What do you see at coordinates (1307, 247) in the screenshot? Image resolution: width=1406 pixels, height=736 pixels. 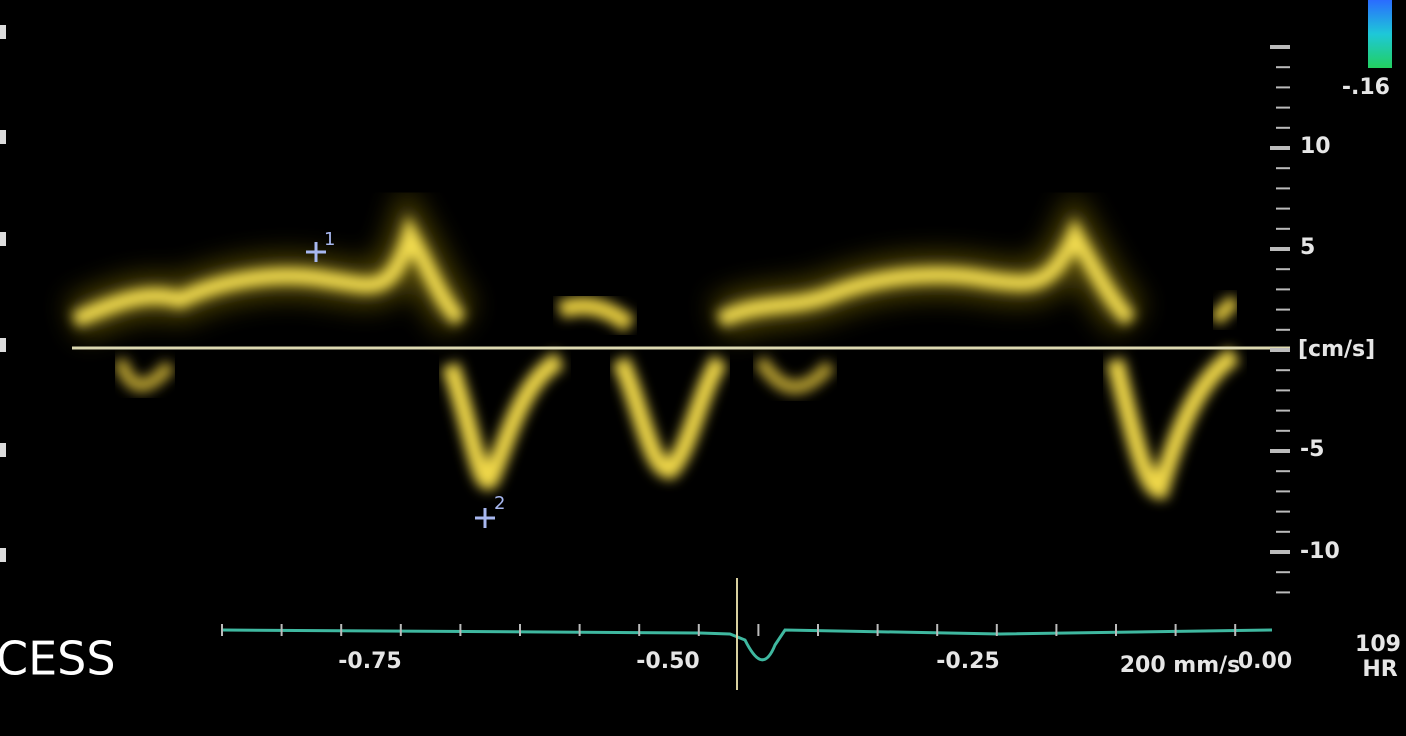 I see `velocity-tick-label: 5` at bounding box center [1307, 247].